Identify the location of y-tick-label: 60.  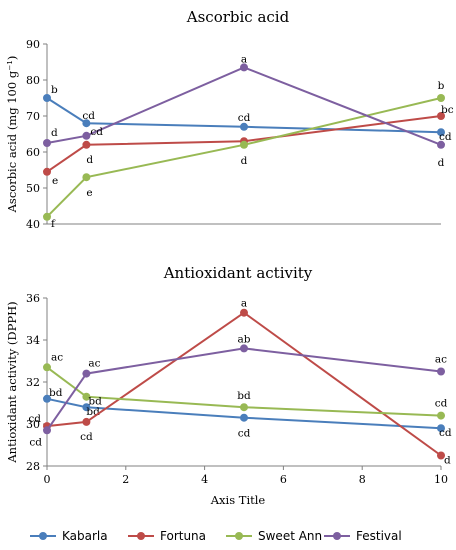
(33, 152).